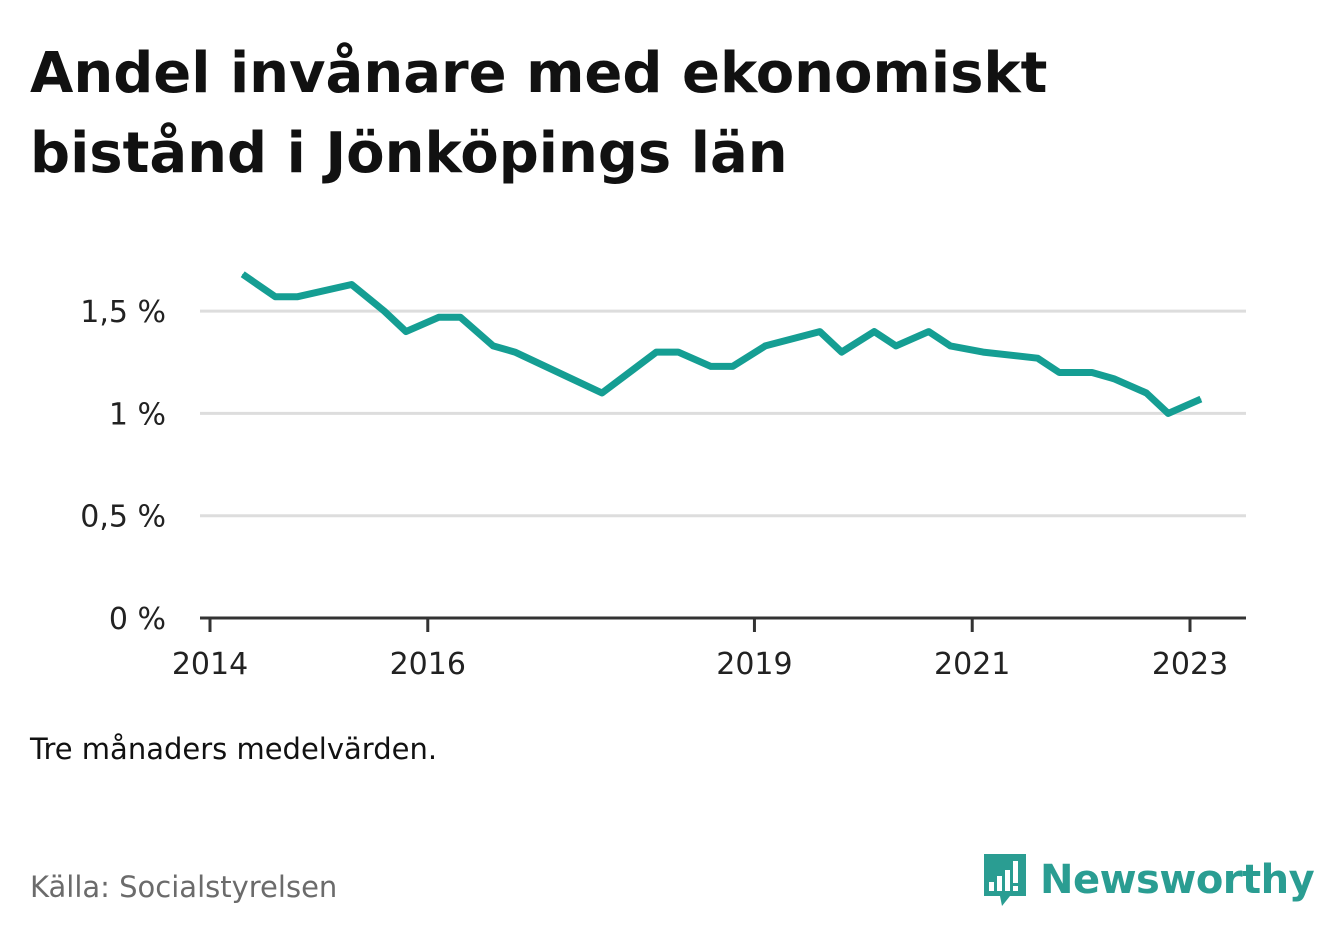 This screenshot has height=939, width=1322. Describe the element at coordinates (137, 414) in the screenshot. I see `y-tick-label: 1 %` at that location.